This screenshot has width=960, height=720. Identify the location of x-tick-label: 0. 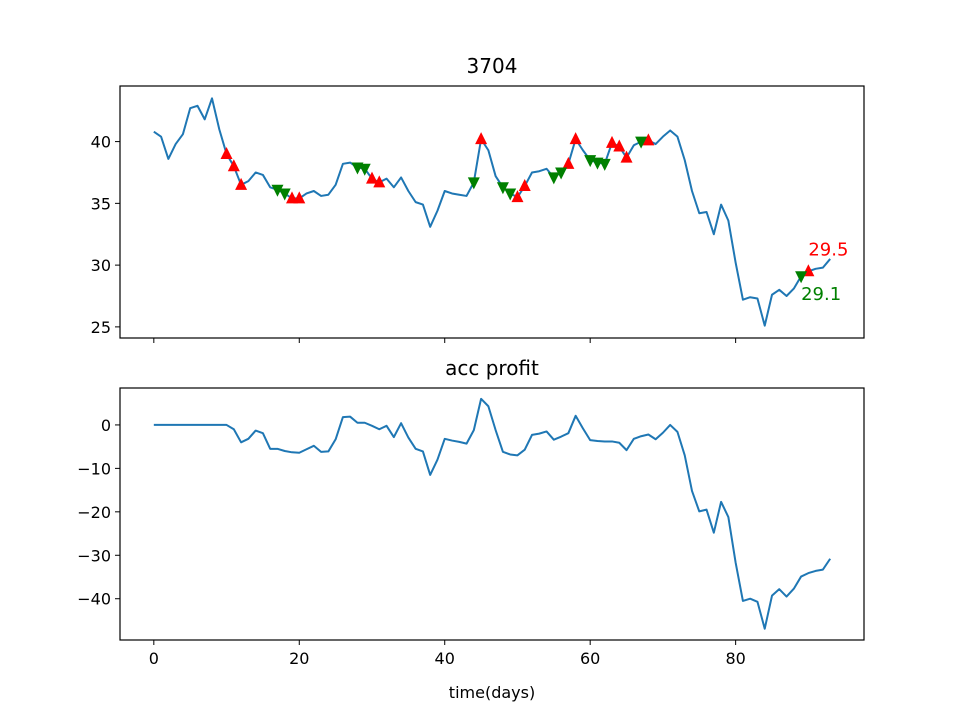
(154, 658).